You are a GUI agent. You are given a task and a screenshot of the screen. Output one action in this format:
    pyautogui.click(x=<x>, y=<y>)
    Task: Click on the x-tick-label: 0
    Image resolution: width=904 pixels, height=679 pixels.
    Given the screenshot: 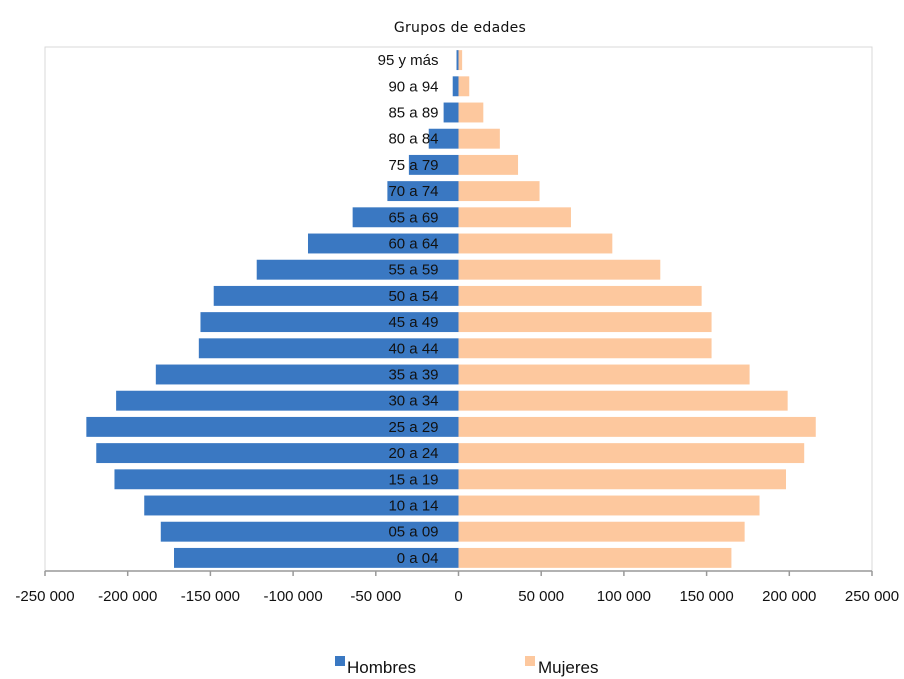 What is the action you would take?
    pyautogui.click(x=458, y=596)
    